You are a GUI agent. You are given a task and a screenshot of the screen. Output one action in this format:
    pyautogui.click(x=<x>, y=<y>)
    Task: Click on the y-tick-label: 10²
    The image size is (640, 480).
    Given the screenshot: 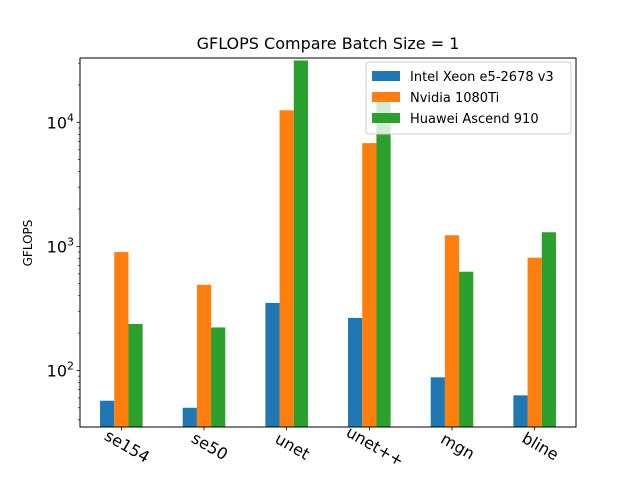 What is the action you would take?
    pyautogui.click(x=60, y=369)
    